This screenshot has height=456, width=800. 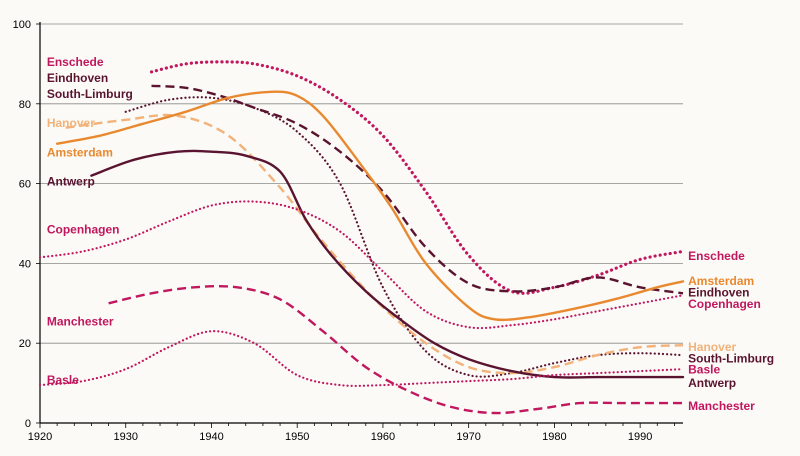 I want to click on series-label-right-hanover: Hanover, so click(x=712, y=347).